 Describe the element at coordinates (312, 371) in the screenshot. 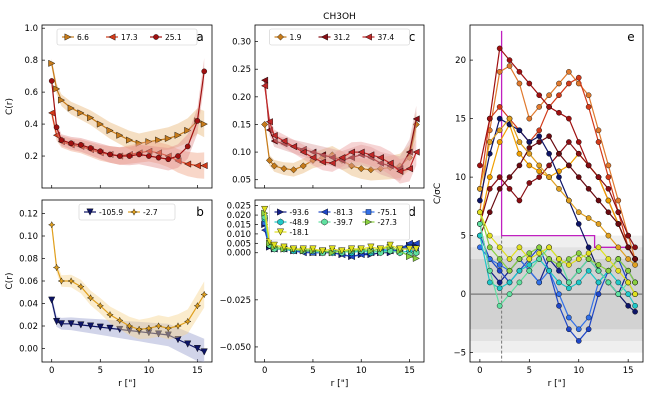

I see `x-tick-label: 5` at that location.